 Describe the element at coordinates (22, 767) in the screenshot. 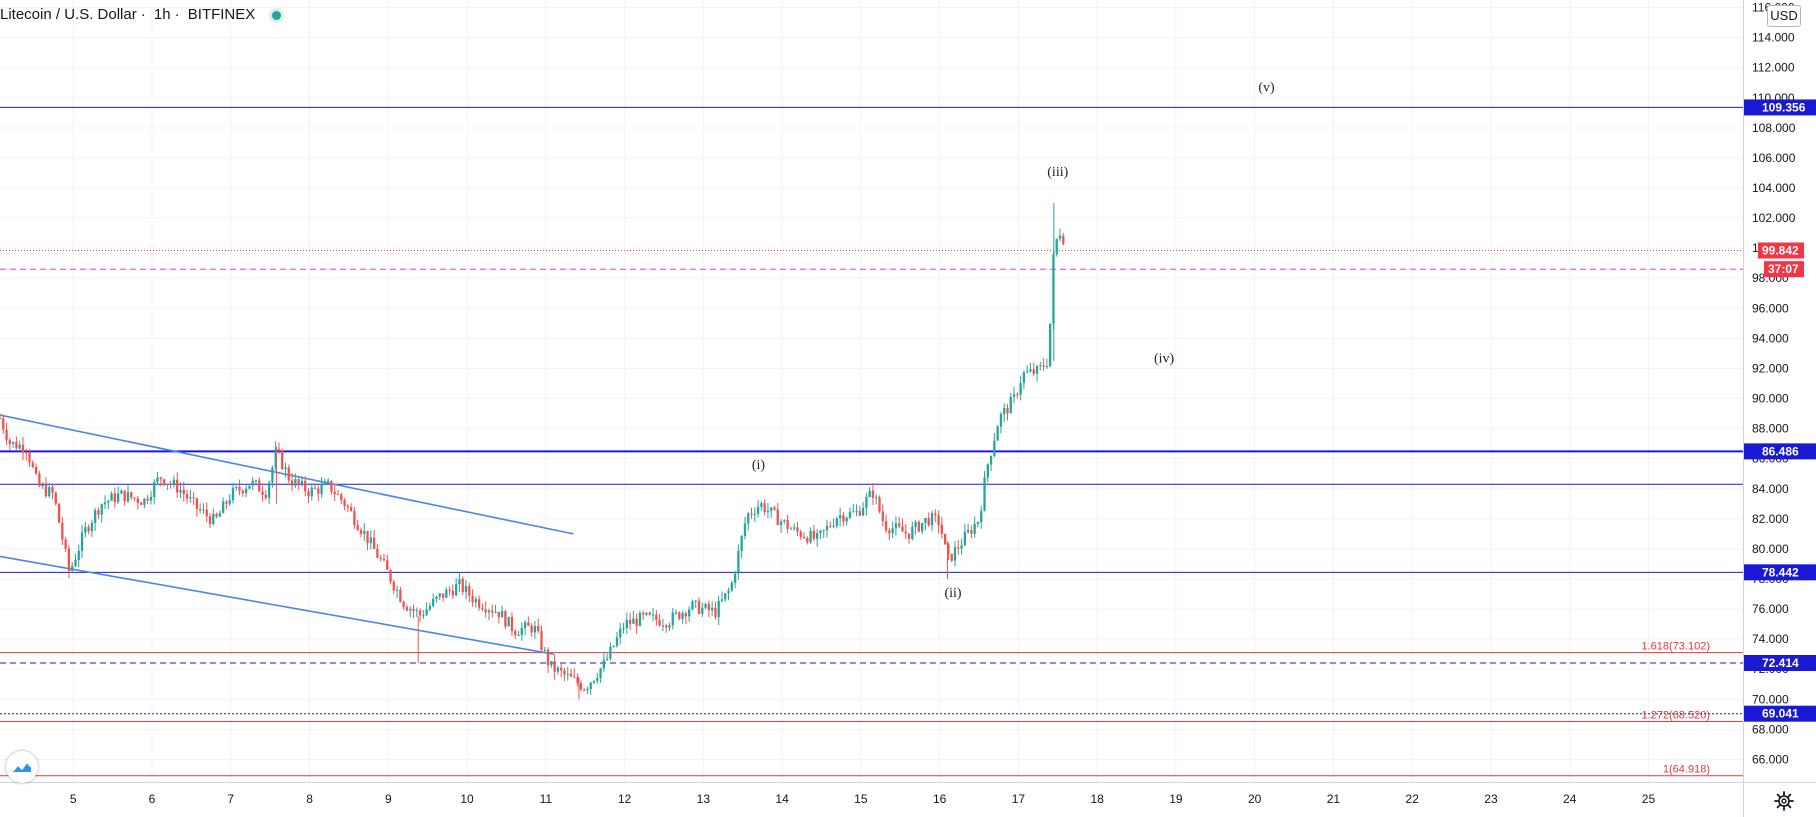

I see `tradingview-logo-icon` at that location.